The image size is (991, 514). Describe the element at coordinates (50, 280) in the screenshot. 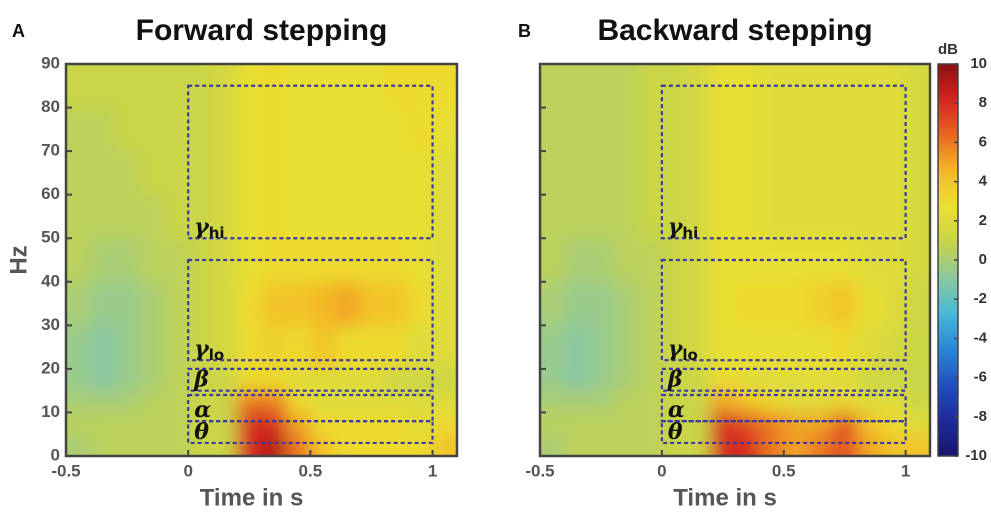

I see `y-tick-label: 40` at that location.